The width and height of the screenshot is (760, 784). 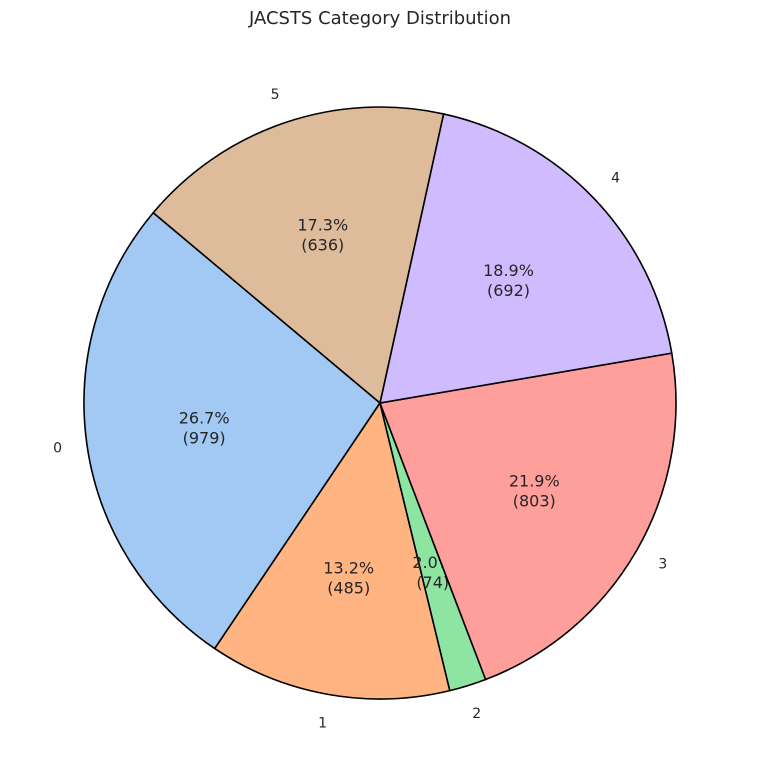 I want to click on count-label-5: (636), so click(x=322, y=244).